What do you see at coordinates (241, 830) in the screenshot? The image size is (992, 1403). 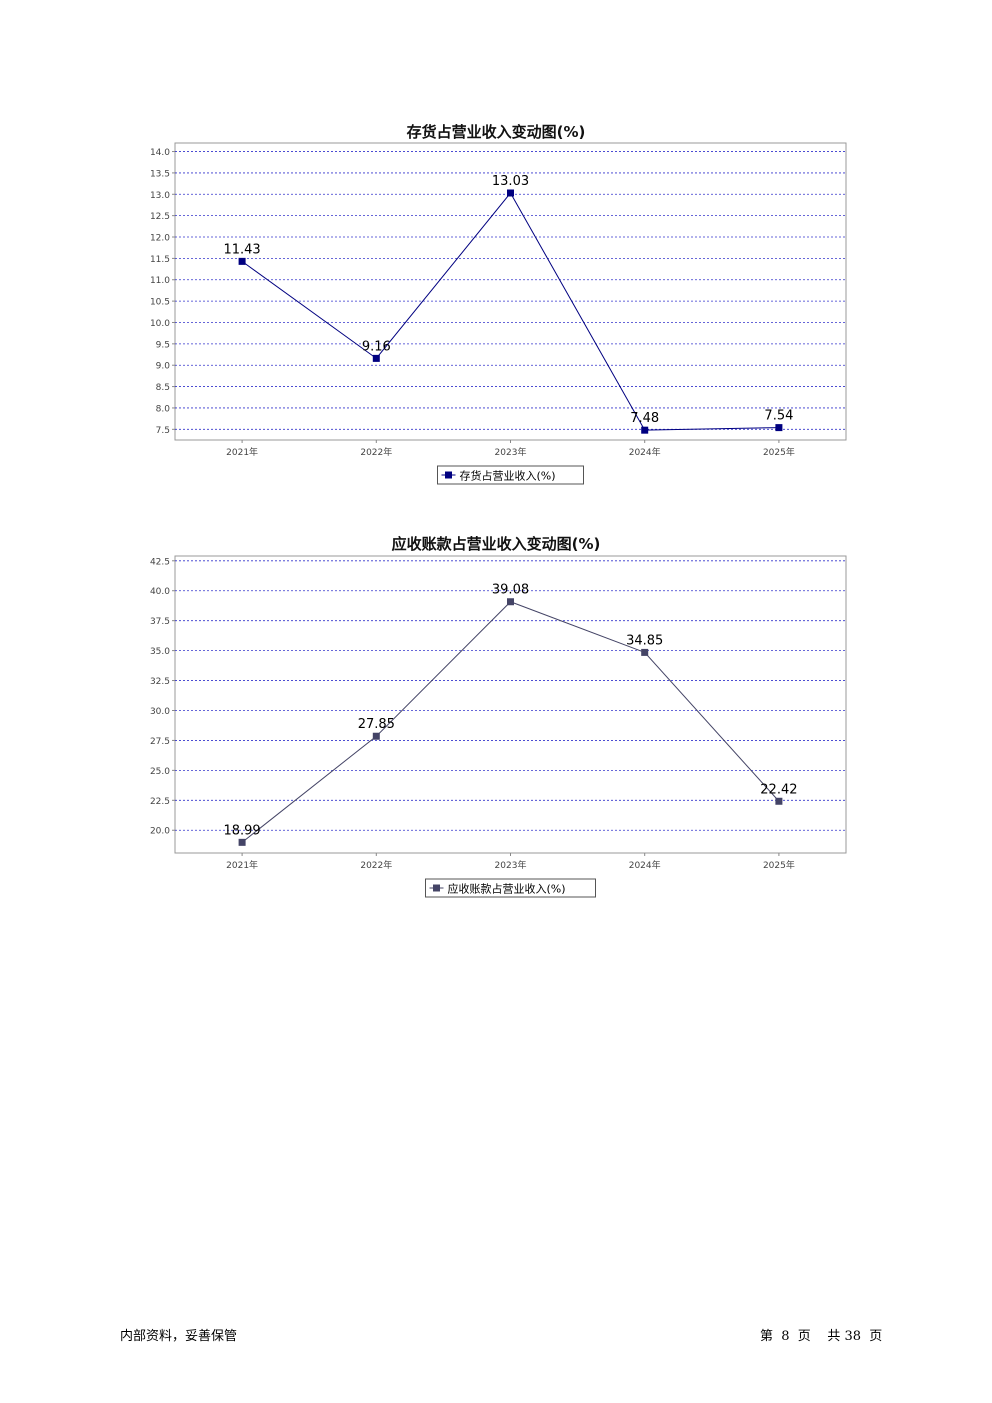 I see `data-label: 18.99` at bounding box center [241, 830].